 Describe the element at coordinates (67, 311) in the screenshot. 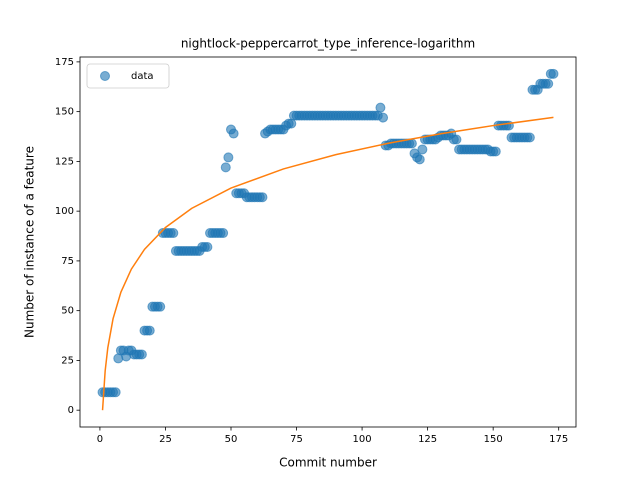

I see `y-tick-label: 50` at that location.